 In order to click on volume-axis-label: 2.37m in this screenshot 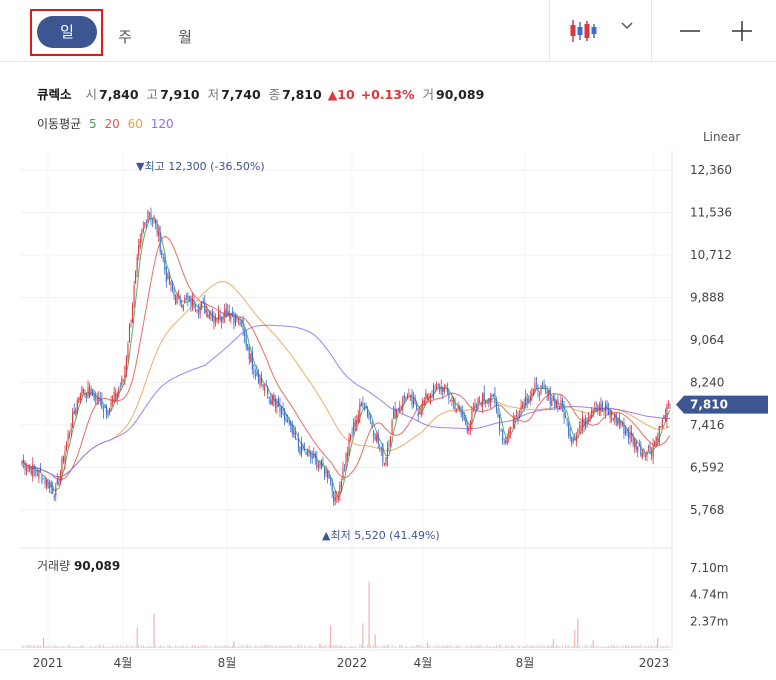, I will do `click(709, 621)`.